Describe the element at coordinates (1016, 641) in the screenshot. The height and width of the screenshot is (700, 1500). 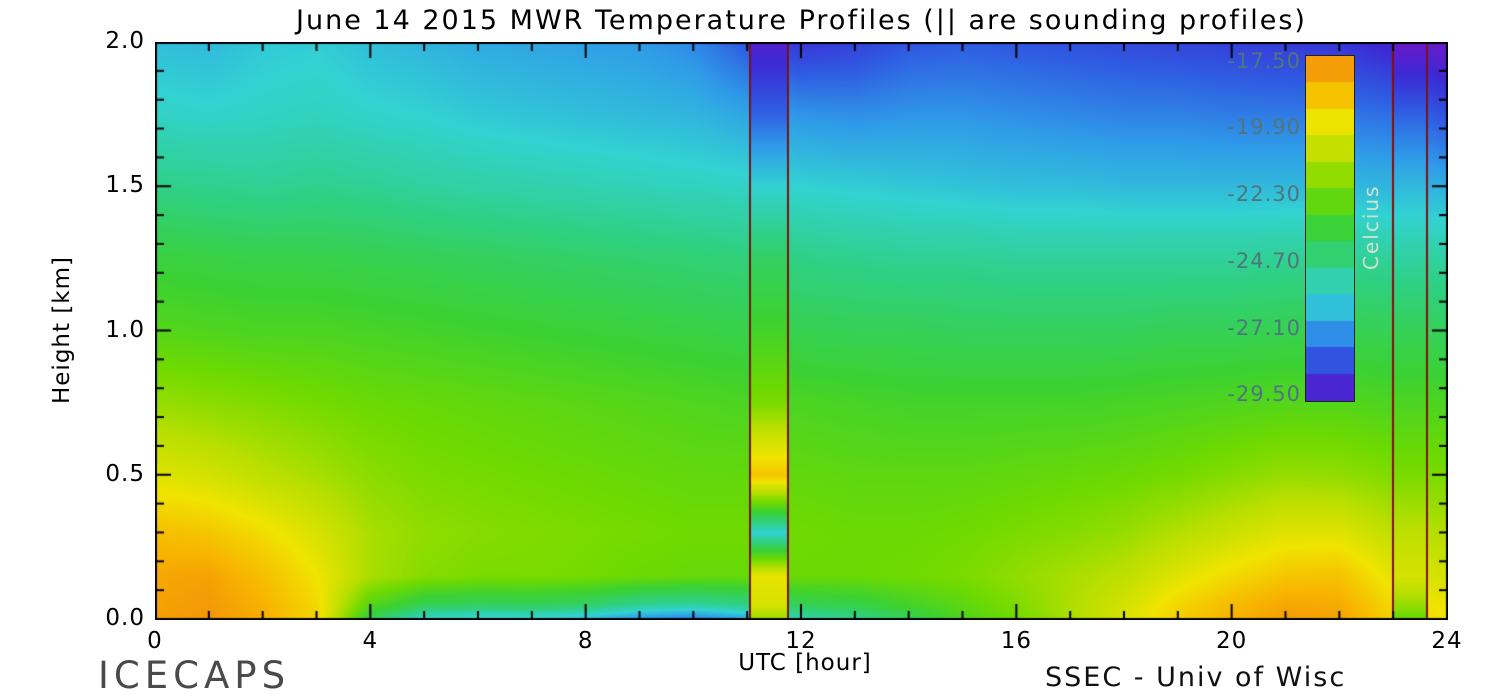
I see `x-tick-label: 16` at that location.